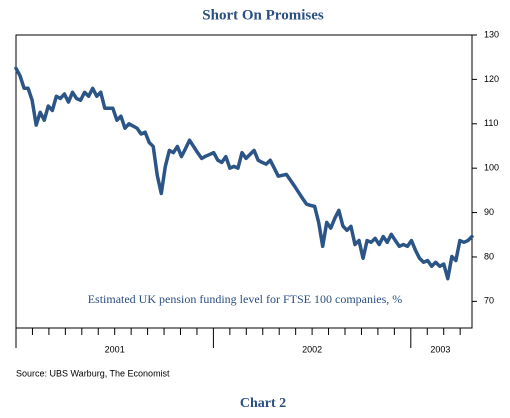 This screenshot has height=418, width=510. What do you see at coordinates (489, 256) in the screenshot?
I see `y-tick-label: 80` at bounding box center [489, 256].